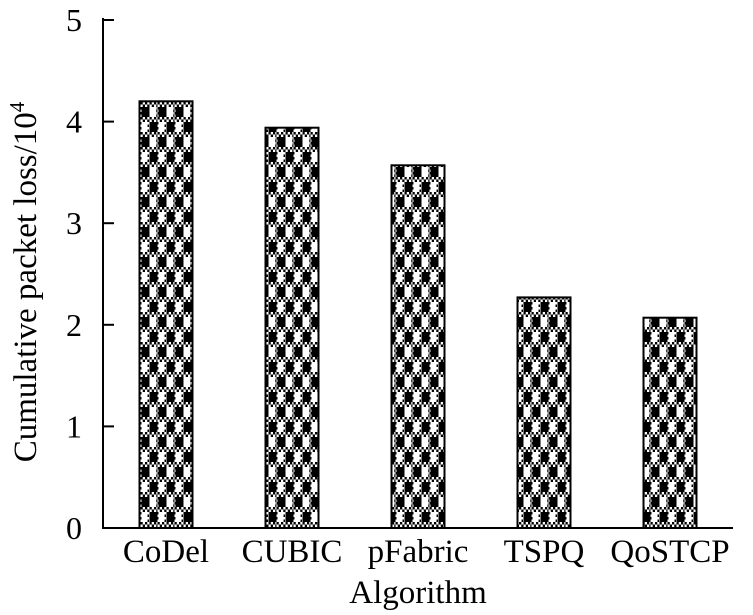 Image resolution: width=753 pixels, height=615 pixels. Describe the element at coordinates (74, 20) in the screenshot. I see `y-tick-label-5: 5` at that location.